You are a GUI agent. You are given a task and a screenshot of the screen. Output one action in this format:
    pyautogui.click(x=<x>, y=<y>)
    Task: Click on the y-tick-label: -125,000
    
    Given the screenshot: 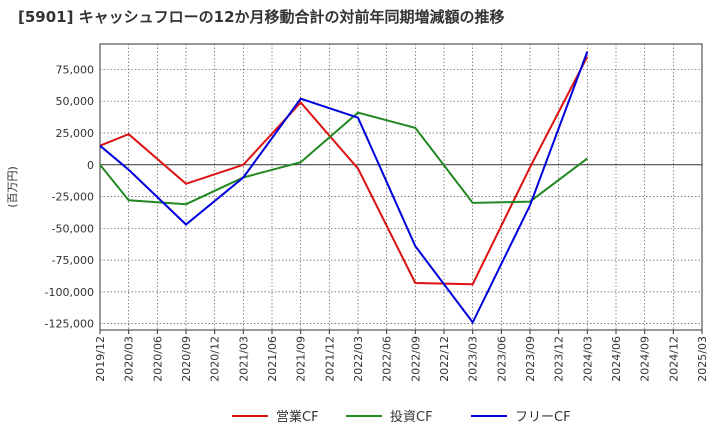 What is the action you would take?
    pyautogui.click(x=69, y=324)
    